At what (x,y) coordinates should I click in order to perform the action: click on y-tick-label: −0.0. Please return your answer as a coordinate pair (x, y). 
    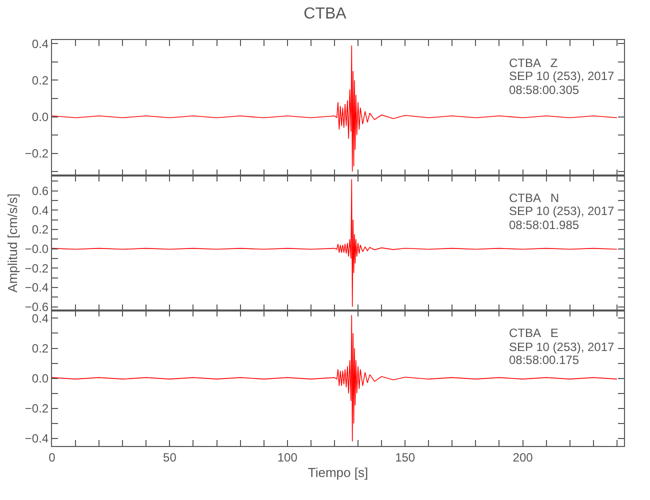
    Looking at the image, I should click on (36, 249).